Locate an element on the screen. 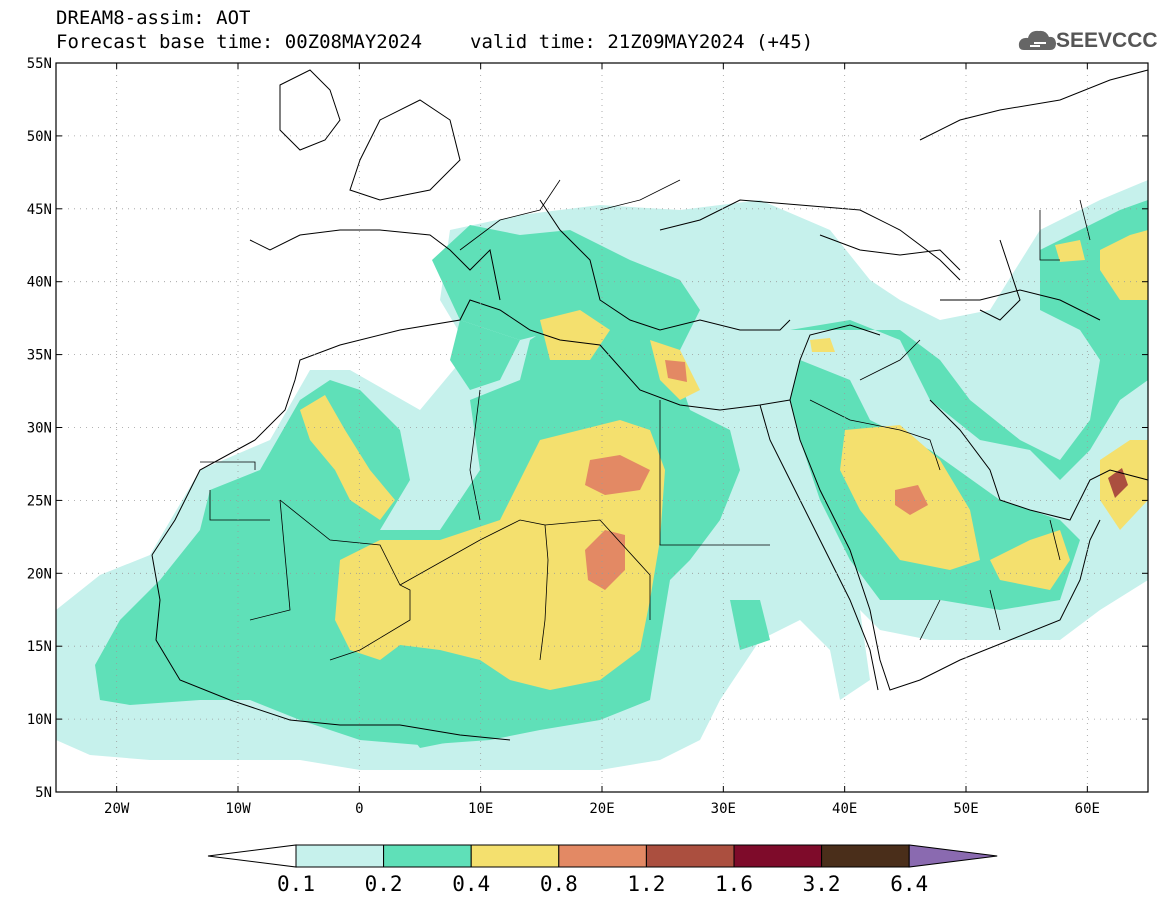 The width and height of the screenshot is (1165, 905). colorbar-label: 1.6 is located at coordinates (734, 884).